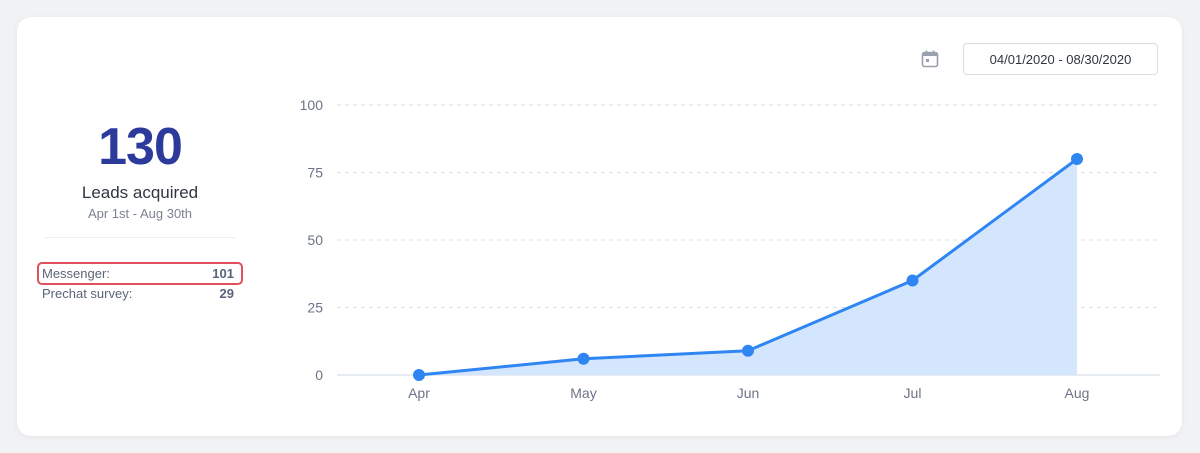 Image resolution: width=1200 pixels, height=453 pixels. What do you see at coordinates (140, 213) in the screenshot?
I see `leads-range: Apr 1st - Aug 30th` at bounding box center [140, 213].